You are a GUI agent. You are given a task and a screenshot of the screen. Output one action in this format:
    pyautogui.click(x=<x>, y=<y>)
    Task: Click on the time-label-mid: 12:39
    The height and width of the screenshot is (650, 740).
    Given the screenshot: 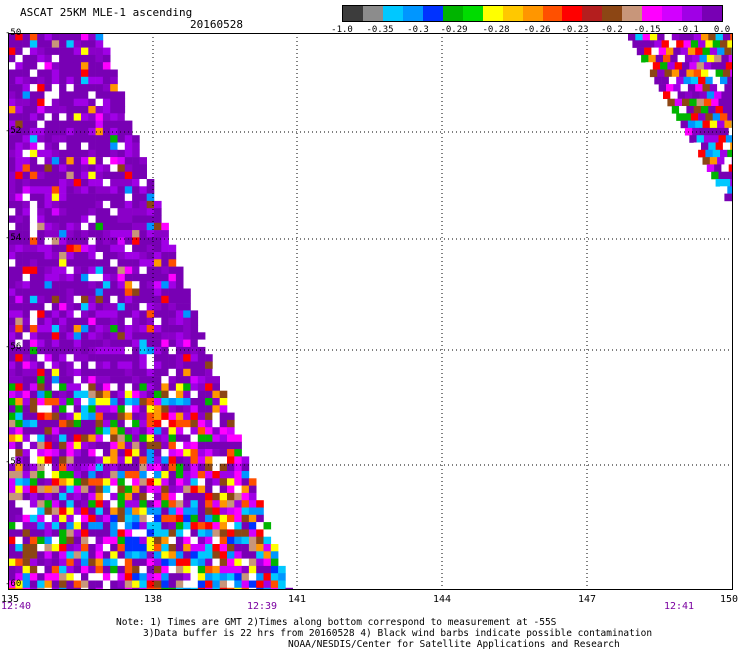 What is the action you would take?
    pyautogui.click(x=262, y=606)
    